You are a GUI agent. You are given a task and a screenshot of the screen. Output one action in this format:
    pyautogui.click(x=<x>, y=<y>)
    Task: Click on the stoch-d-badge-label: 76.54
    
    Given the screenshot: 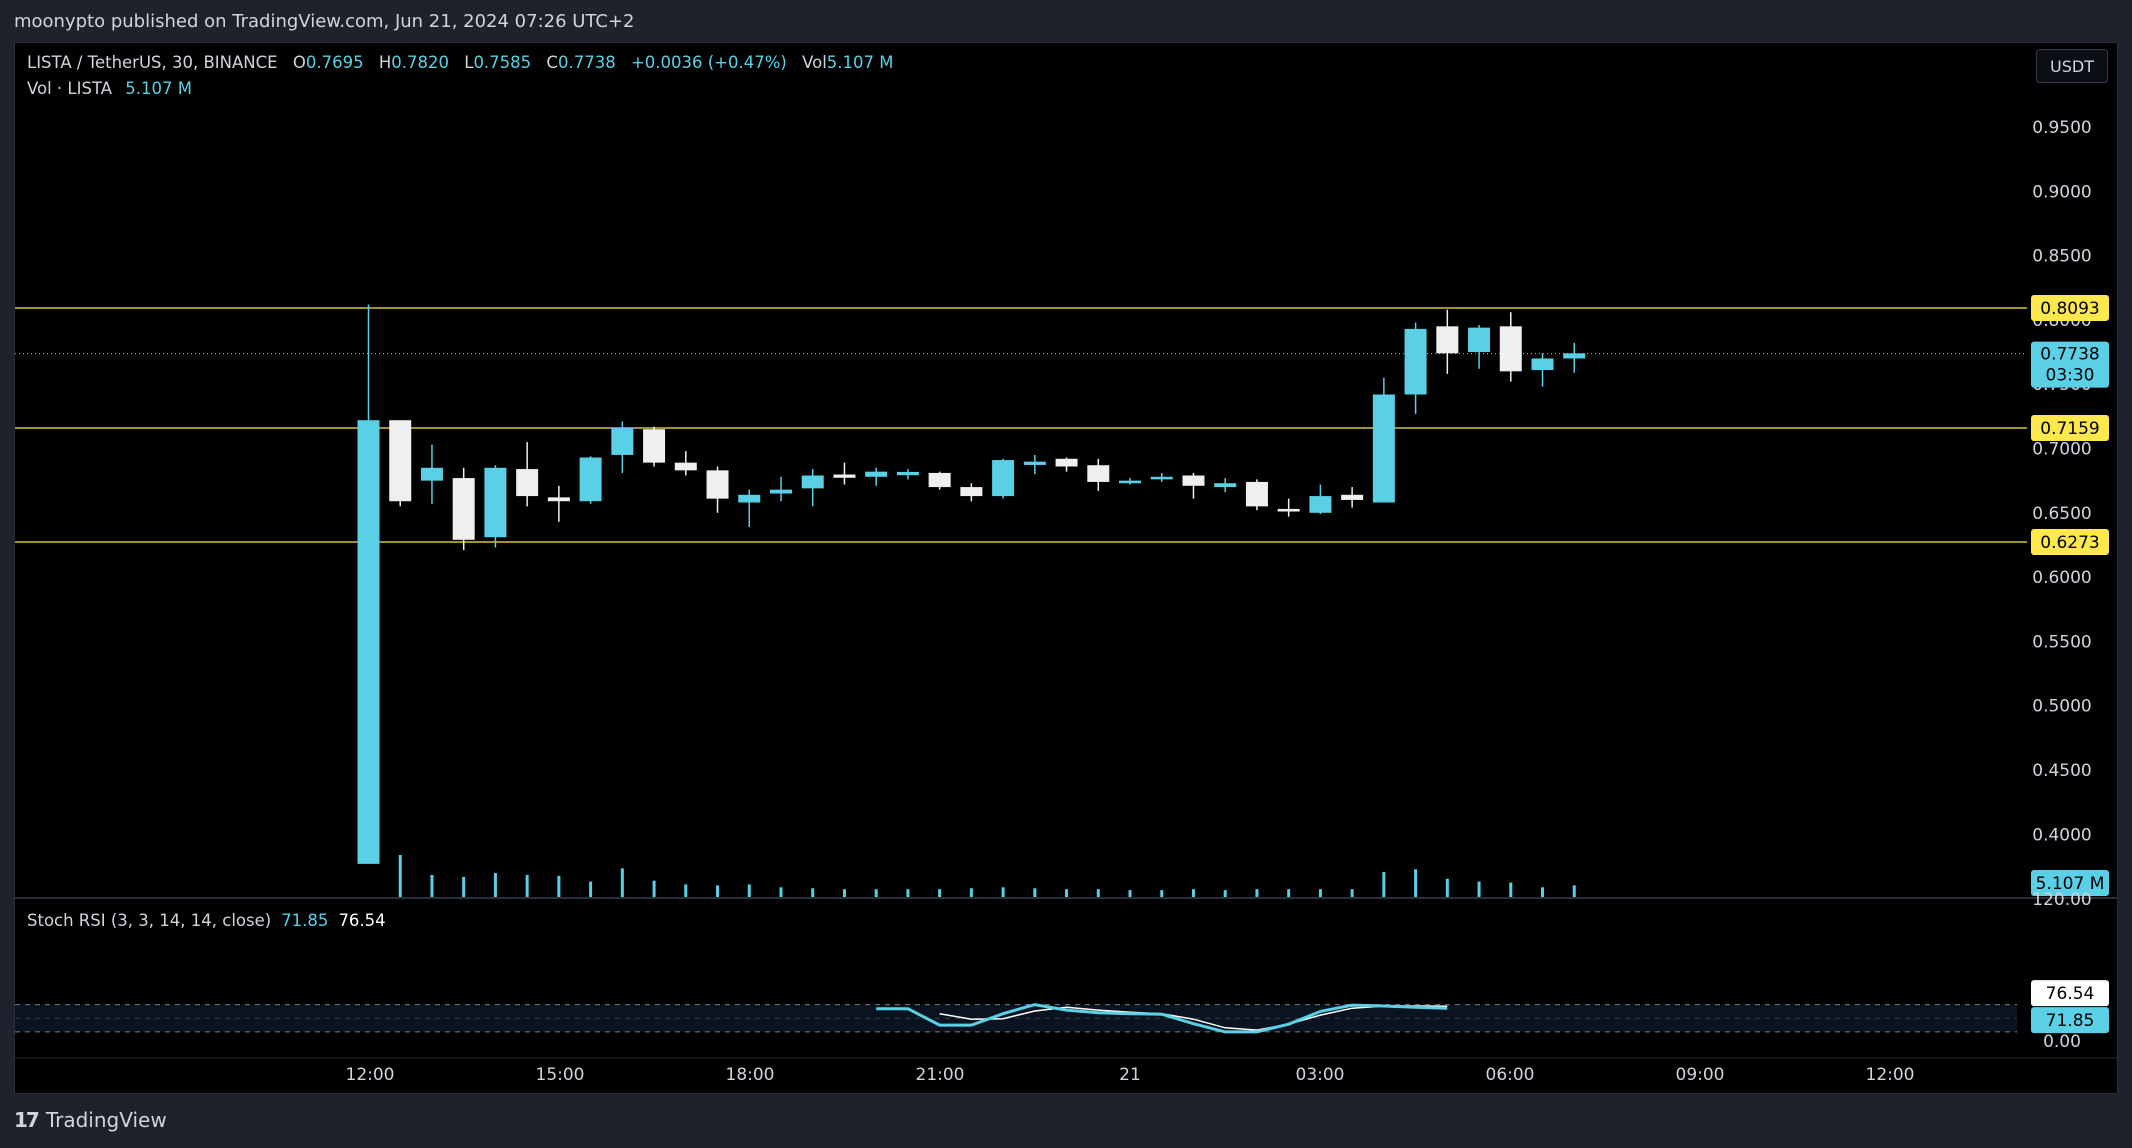 What is the action you would take?
    pyautogui.click(x=2070, y=994)
    